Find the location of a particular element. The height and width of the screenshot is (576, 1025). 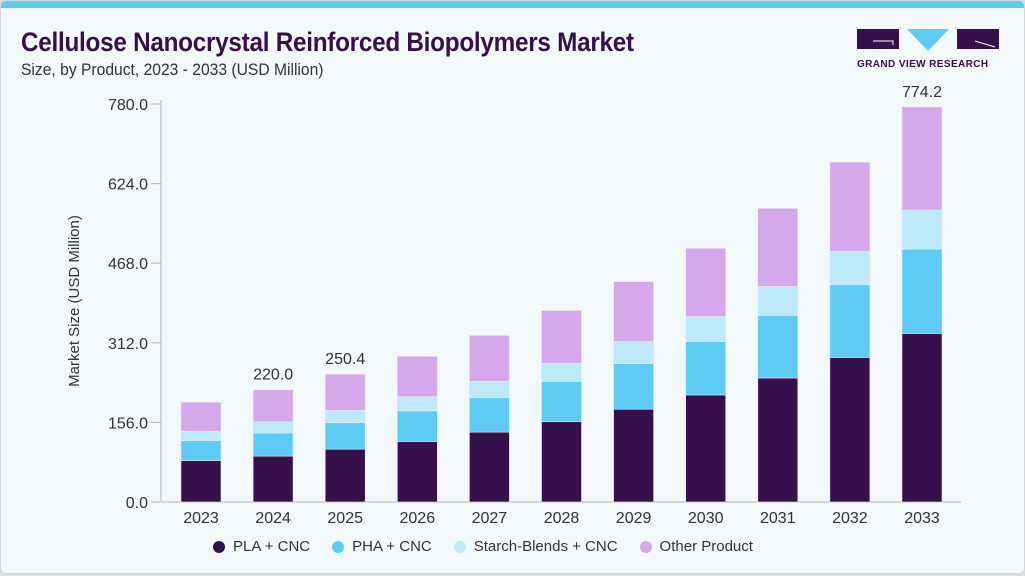

y-axis-label: Market Size (USD Million) is located at coordinates (74, 301).